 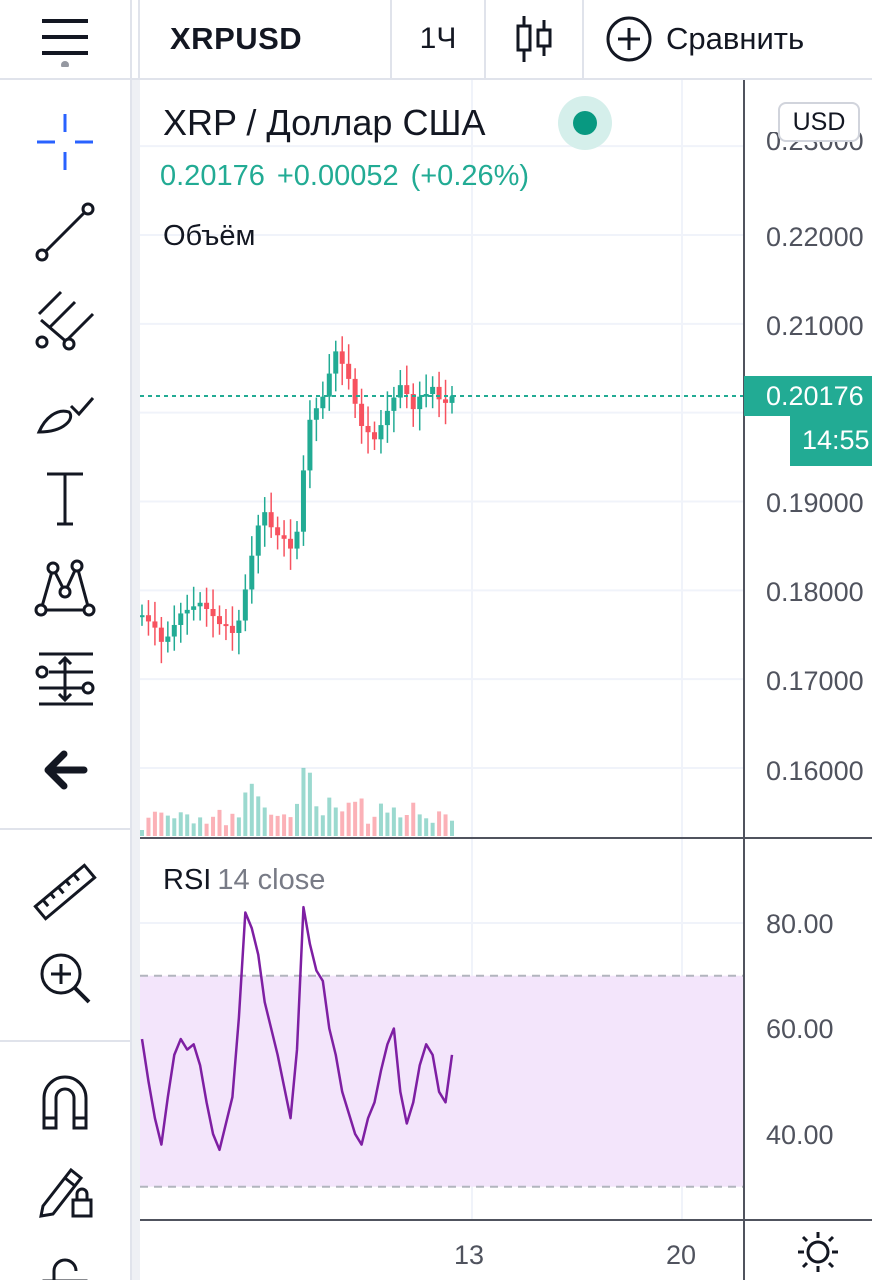 I want to click on symbol-title: XRP / Доллар США, so click(x=324, y=122).